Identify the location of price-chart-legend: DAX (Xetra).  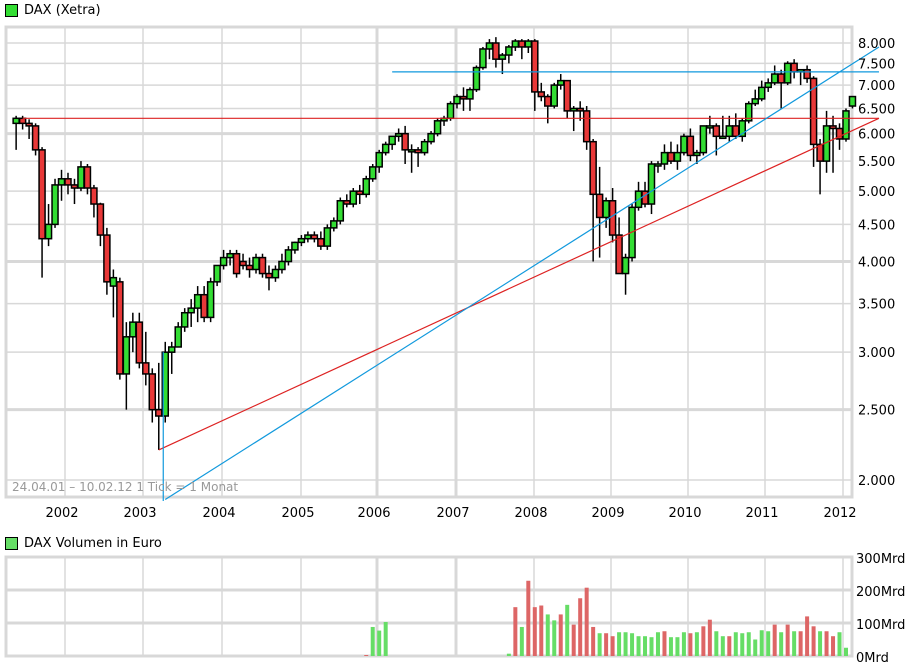
(53, 10).